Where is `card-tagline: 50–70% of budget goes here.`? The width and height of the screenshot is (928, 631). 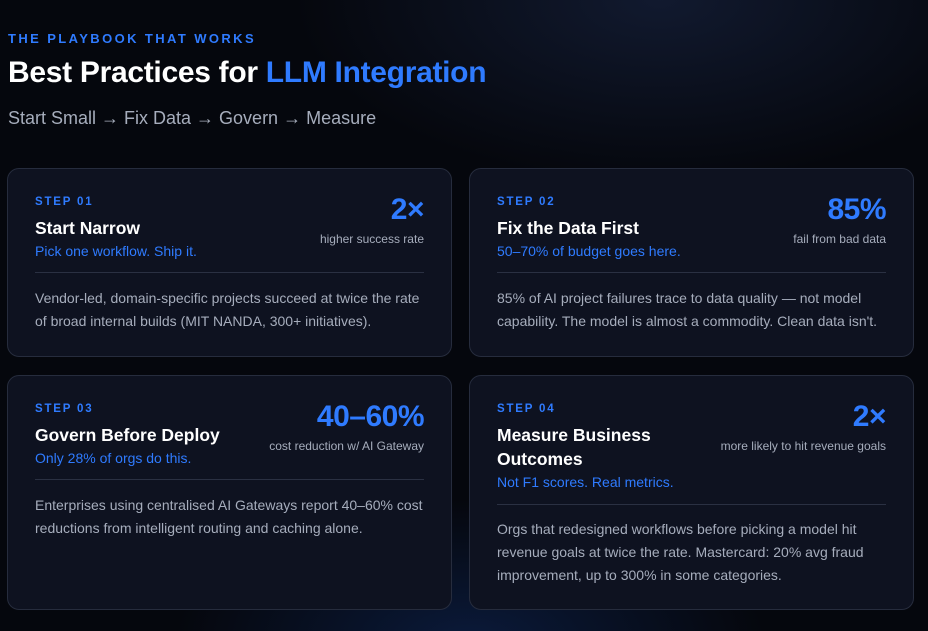
card-tagline: 50–70% of budget goes here. is located at coordinates (589, 251).